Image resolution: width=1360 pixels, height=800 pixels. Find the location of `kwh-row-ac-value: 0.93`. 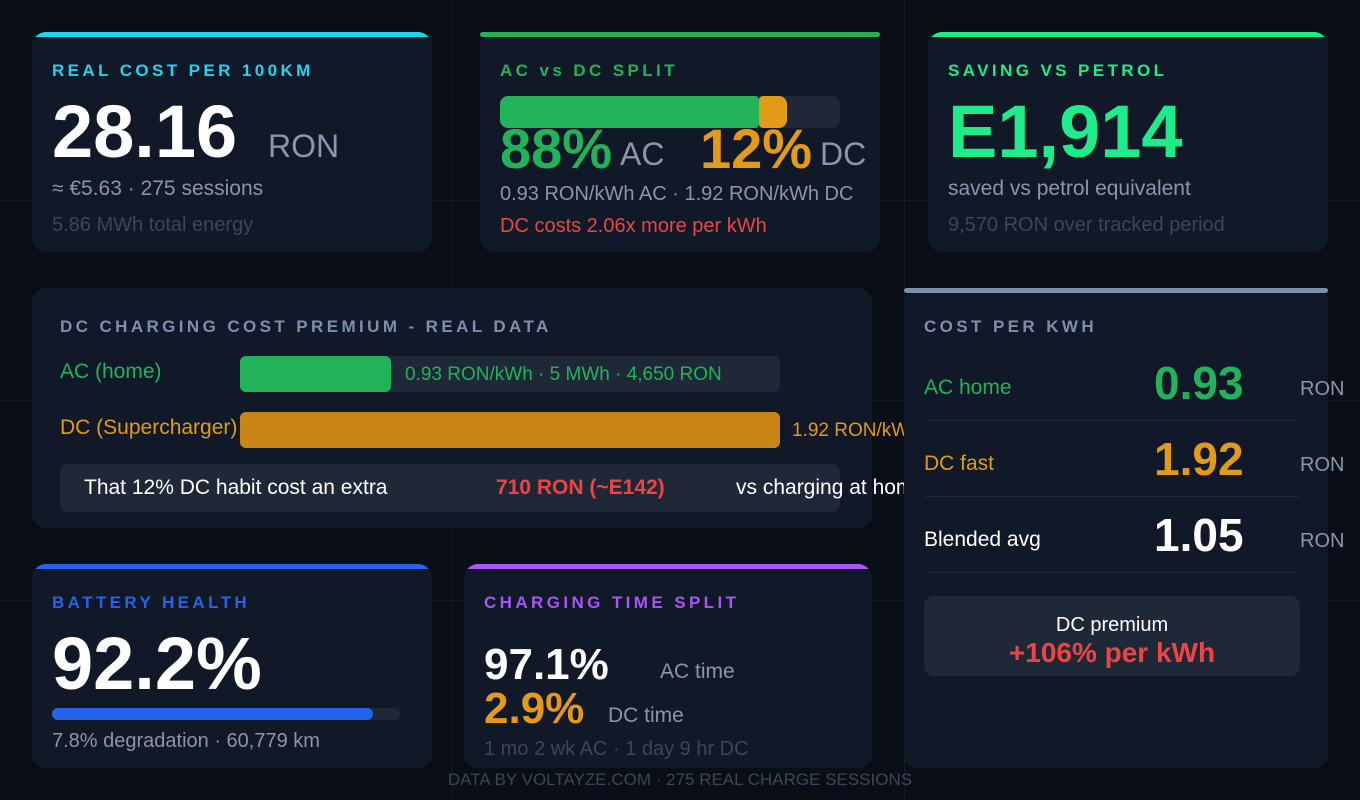

kwh-row-ac-value: 0.93 is located at coordinates (1199, 383).